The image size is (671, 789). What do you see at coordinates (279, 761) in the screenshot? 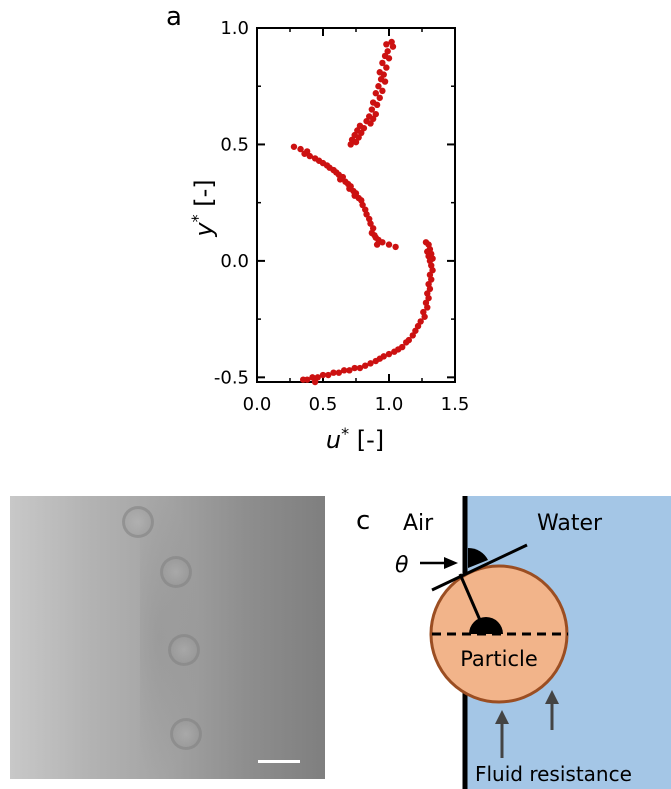
I see `scale-bar` at bounding box center [279, 761].